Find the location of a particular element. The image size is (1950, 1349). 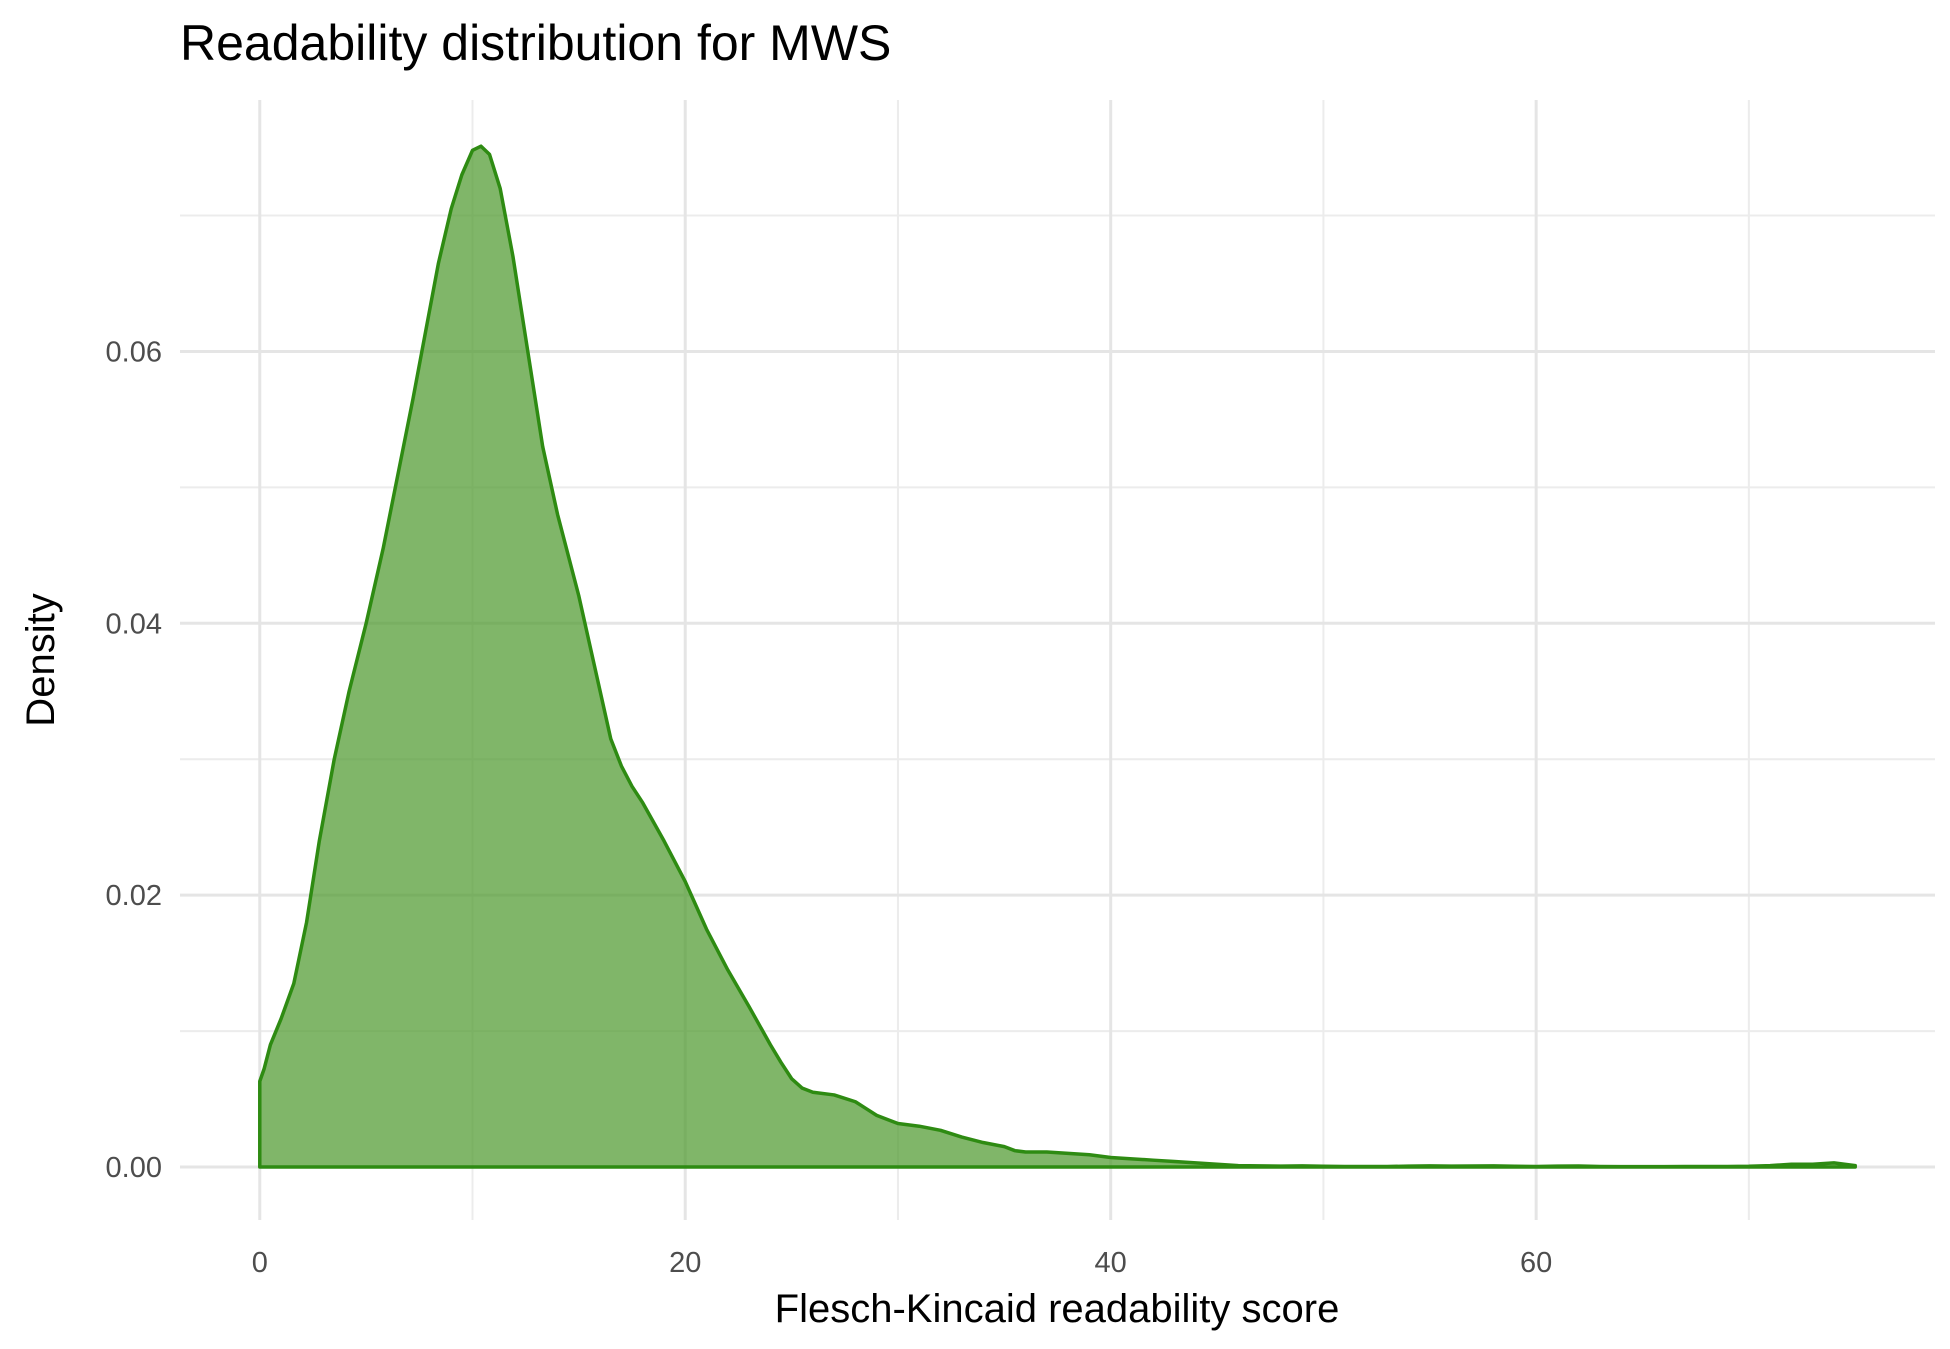

y-tick-label: 0.02 is located at coordinates (134, 896).